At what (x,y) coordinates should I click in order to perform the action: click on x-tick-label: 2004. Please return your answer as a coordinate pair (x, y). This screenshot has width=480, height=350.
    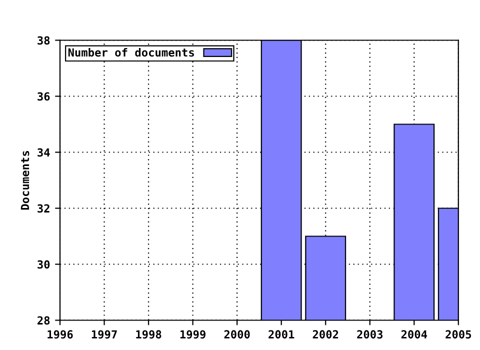
    Looking at the image, I should click on (414, 334).